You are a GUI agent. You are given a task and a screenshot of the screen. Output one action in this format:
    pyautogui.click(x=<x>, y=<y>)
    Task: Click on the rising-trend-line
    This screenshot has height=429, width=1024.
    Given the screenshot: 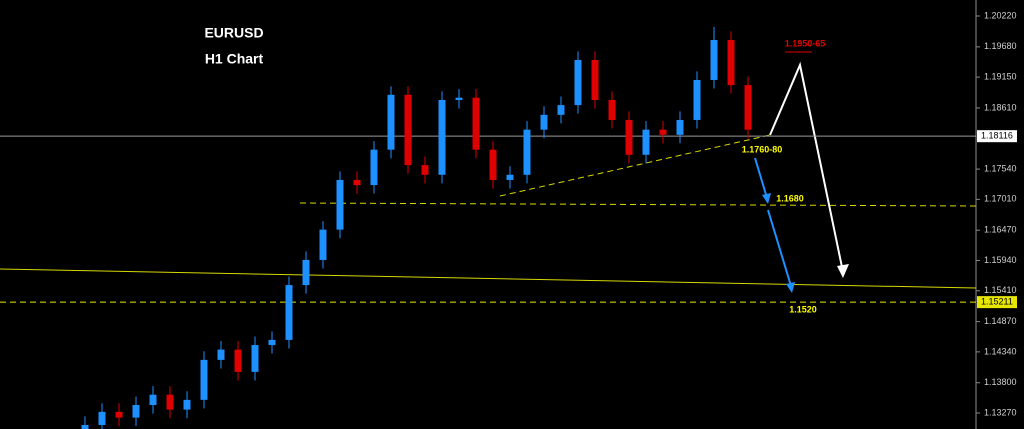 What is the action you would take?
    pyautogui.click(x=635, y=165)
    